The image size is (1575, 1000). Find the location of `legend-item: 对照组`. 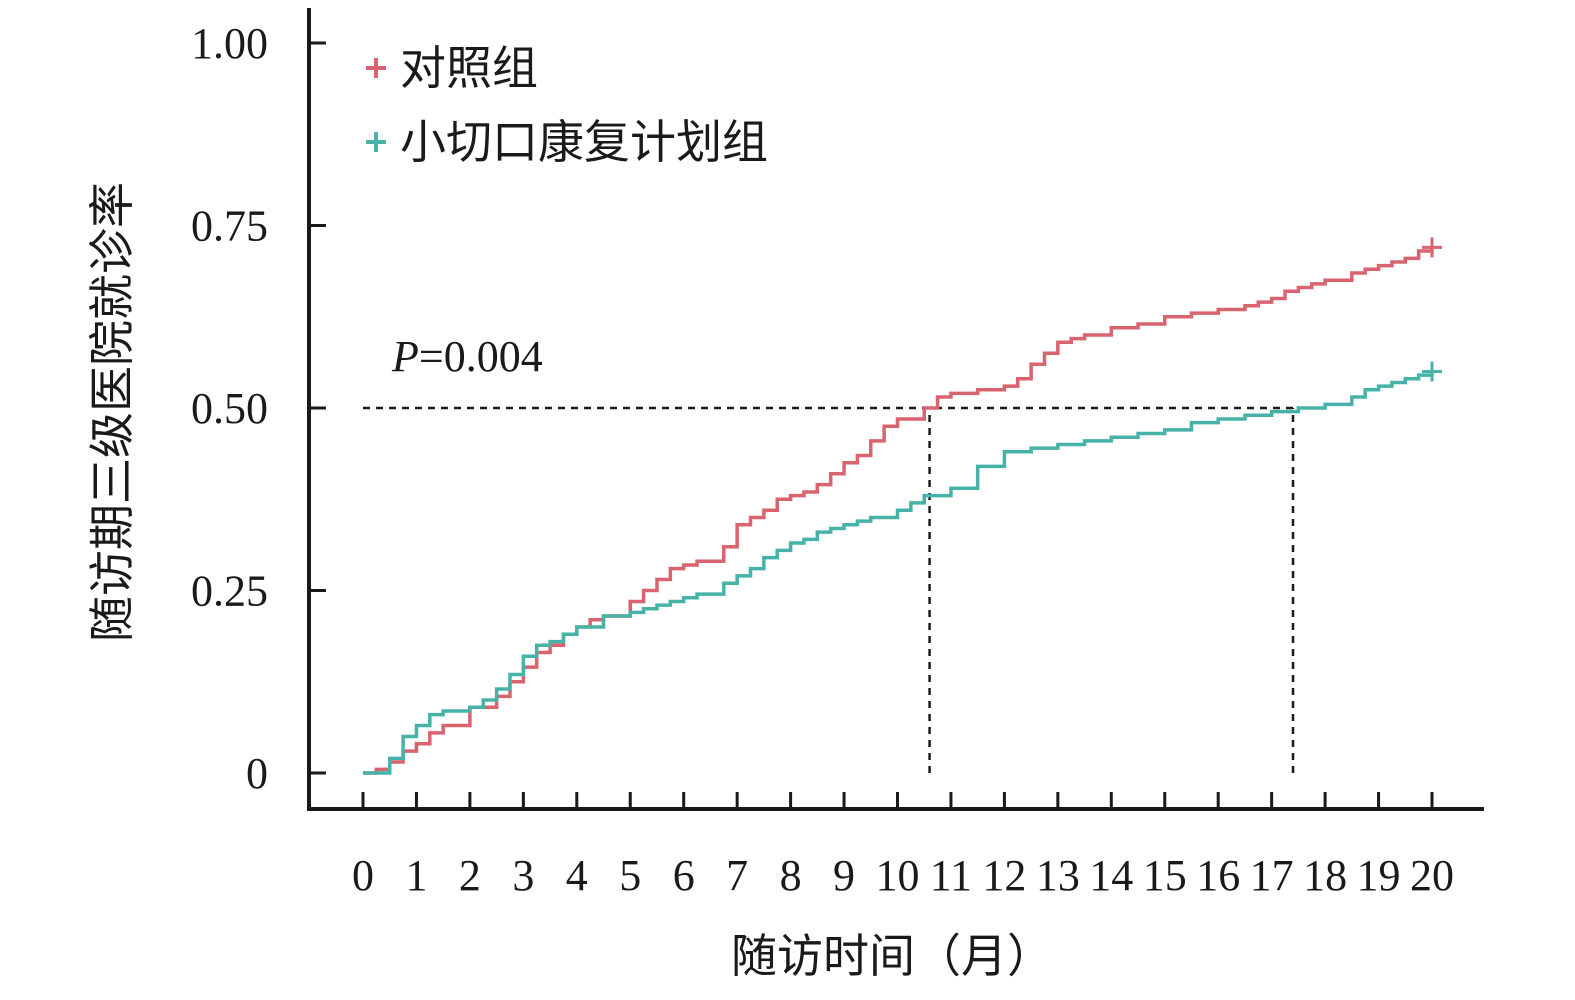

legend-item: 对照组 is located at coordinates (452, 68).